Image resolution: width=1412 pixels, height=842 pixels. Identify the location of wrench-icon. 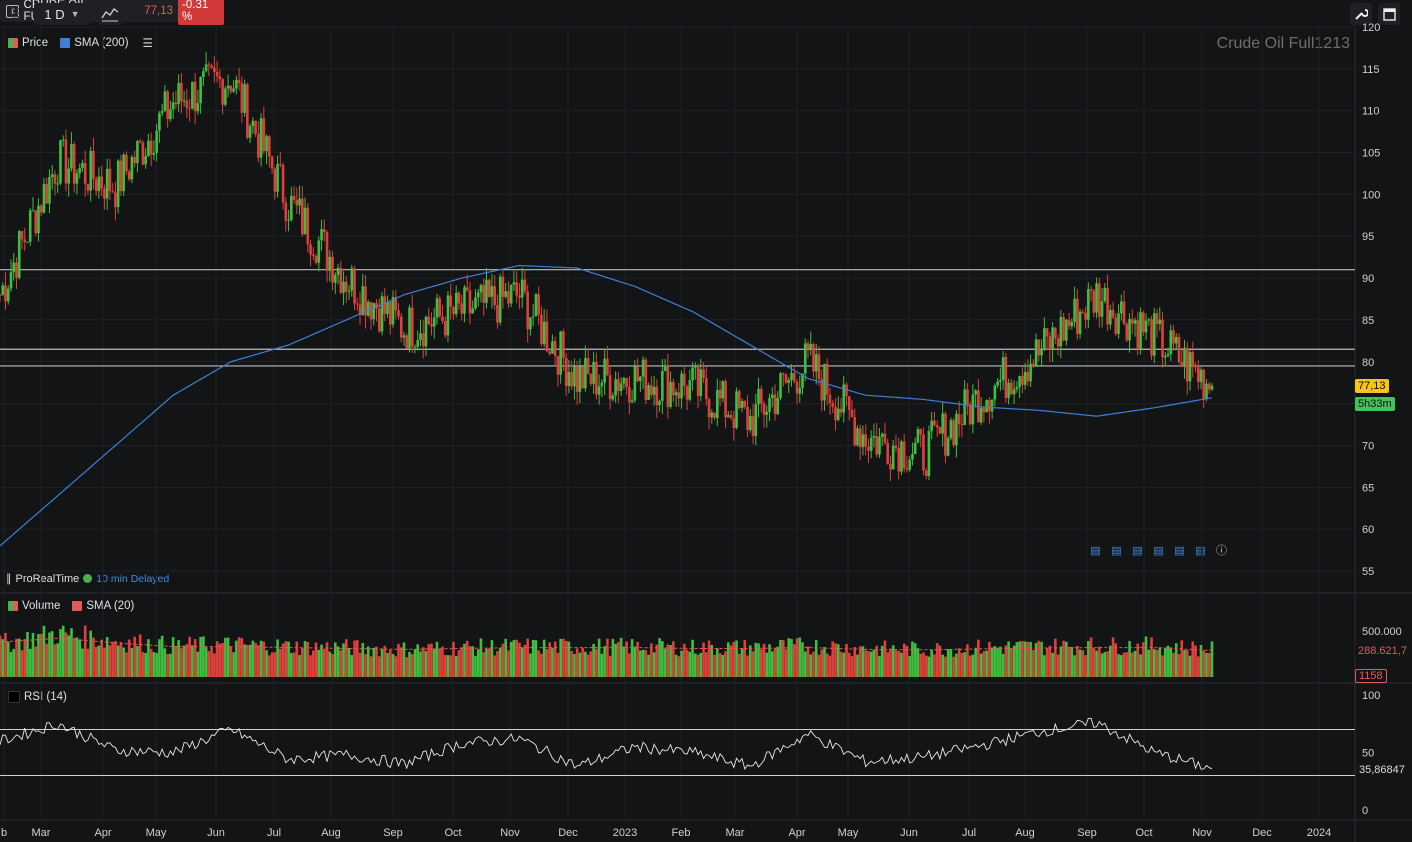
(1361, 14).